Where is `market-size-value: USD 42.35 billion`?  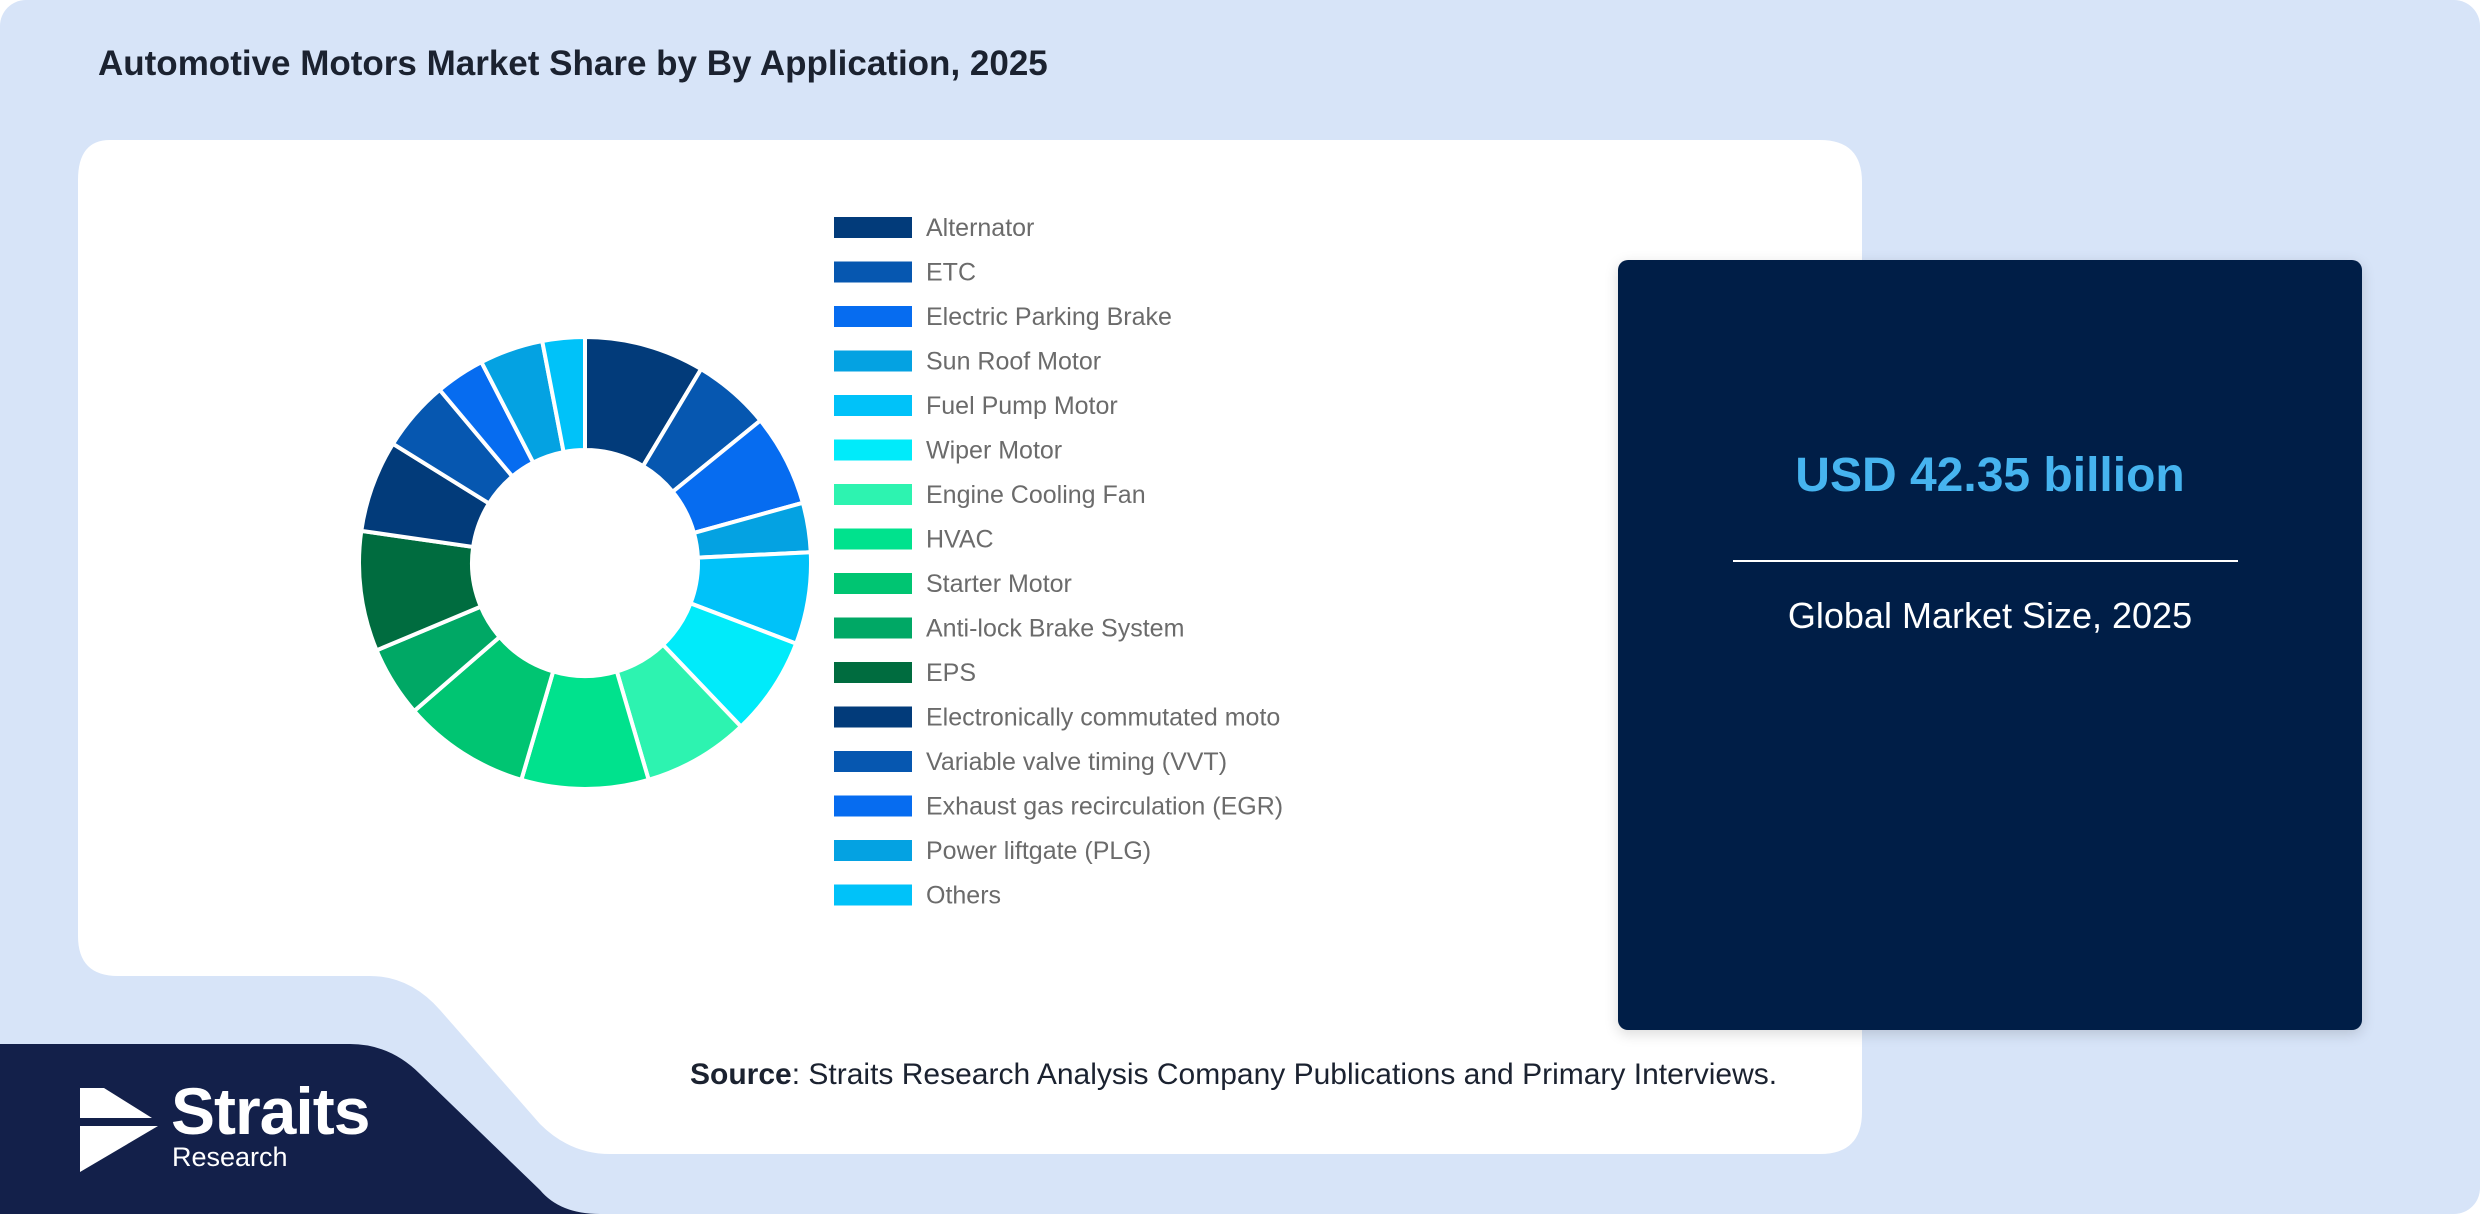 market-size-value: USD 42.35 billion is located at coordinates (1990, 475).